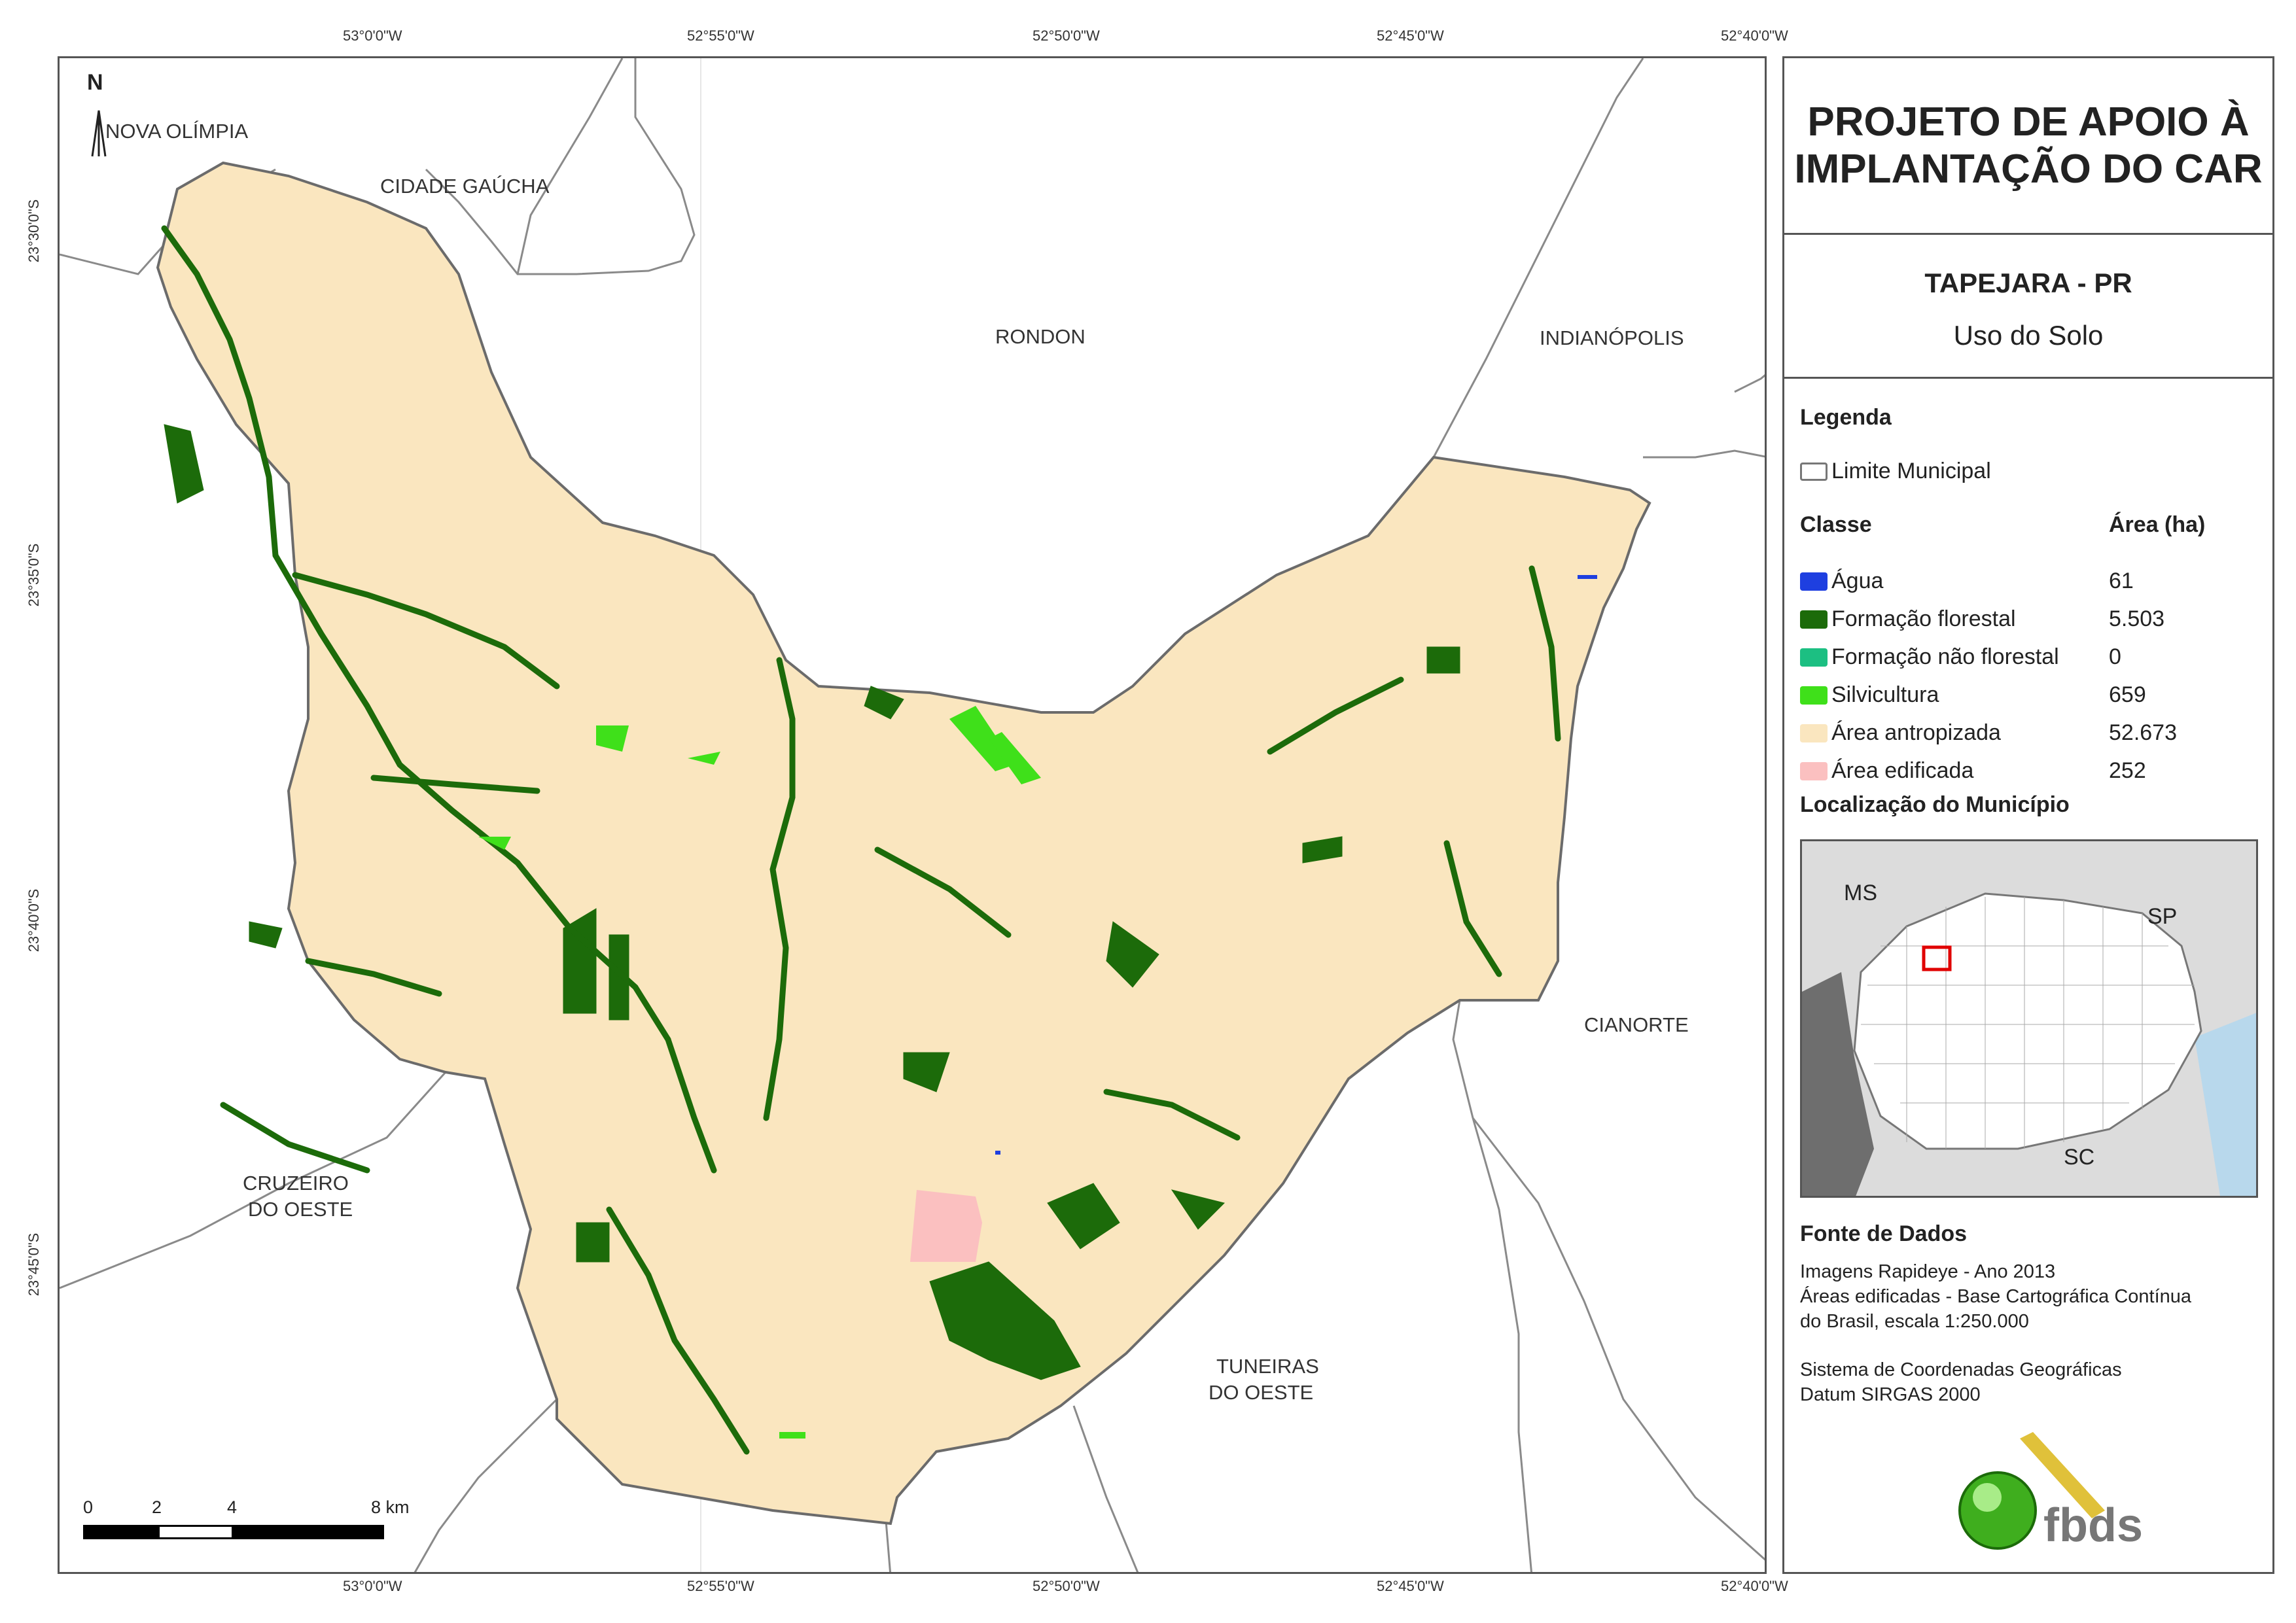 Image resolution: width=2296 pixels, height=1623 pixels. I want to click on neighbour-country, so click(1838, 1084).